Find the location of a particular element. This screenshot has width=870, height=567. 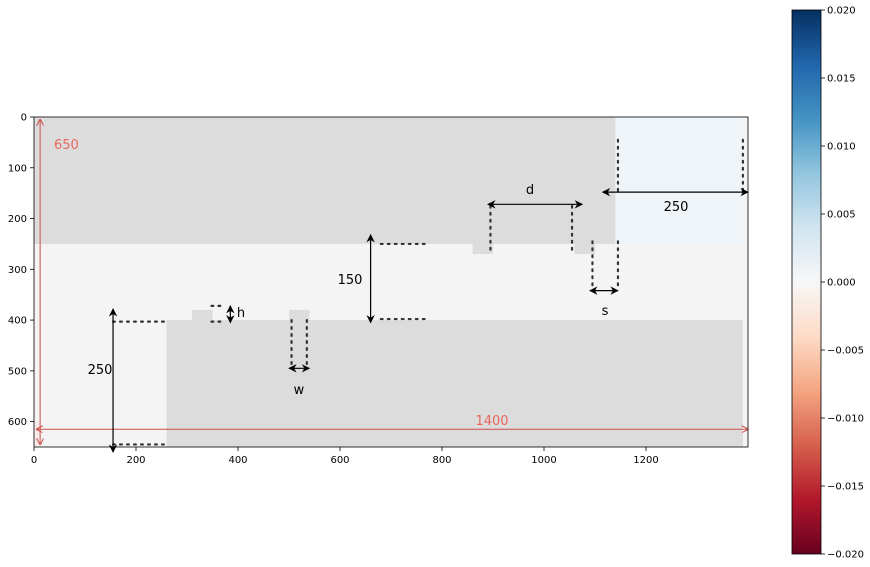

colorbar-tick-label: 0.010 is located at coordinates (841, 147).